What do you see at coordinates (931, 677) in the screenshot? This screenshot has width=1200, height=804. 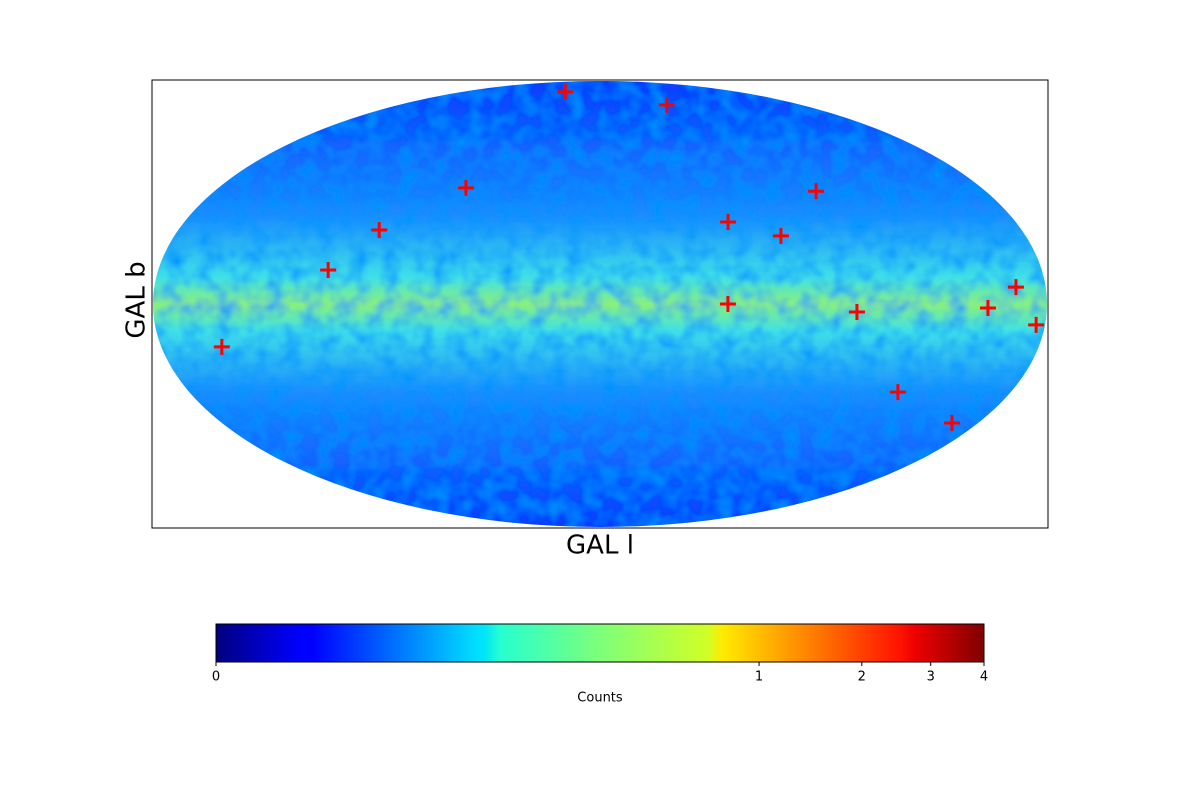 I see `colorbar-tick-label: 3` at bounding box center [931, 677].